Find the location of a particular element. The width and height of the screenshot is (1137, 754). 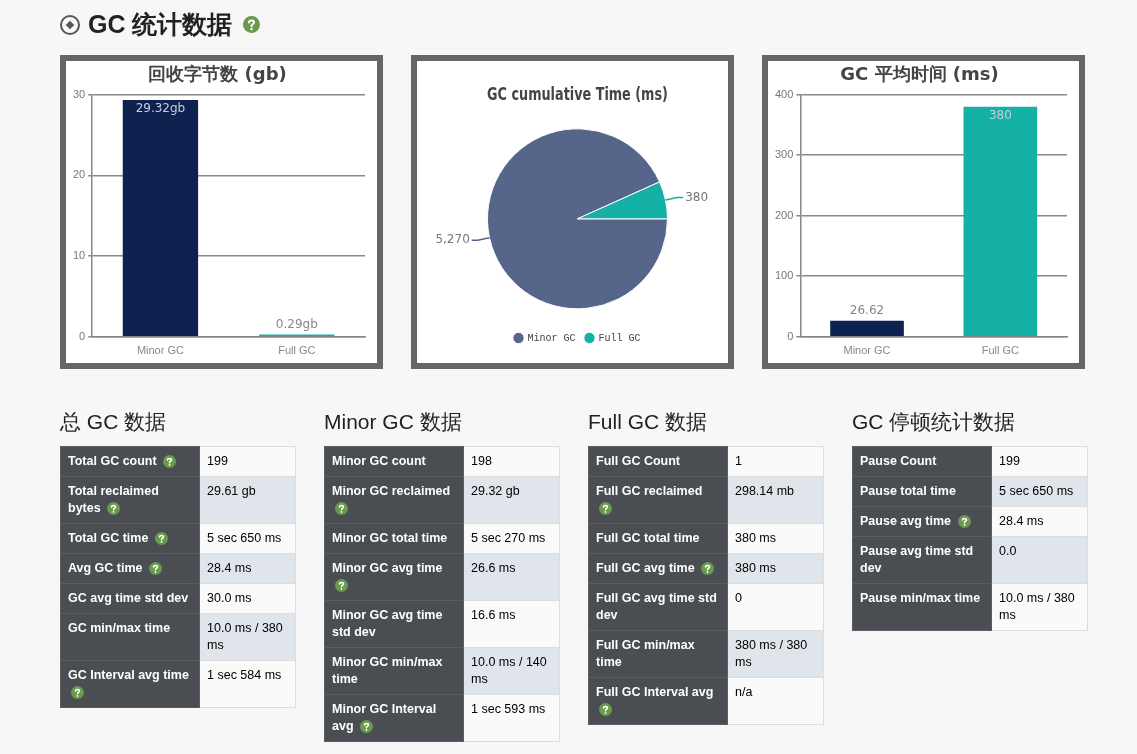

text: GC 停顿统计数据 is located at coordinates (934, 422).